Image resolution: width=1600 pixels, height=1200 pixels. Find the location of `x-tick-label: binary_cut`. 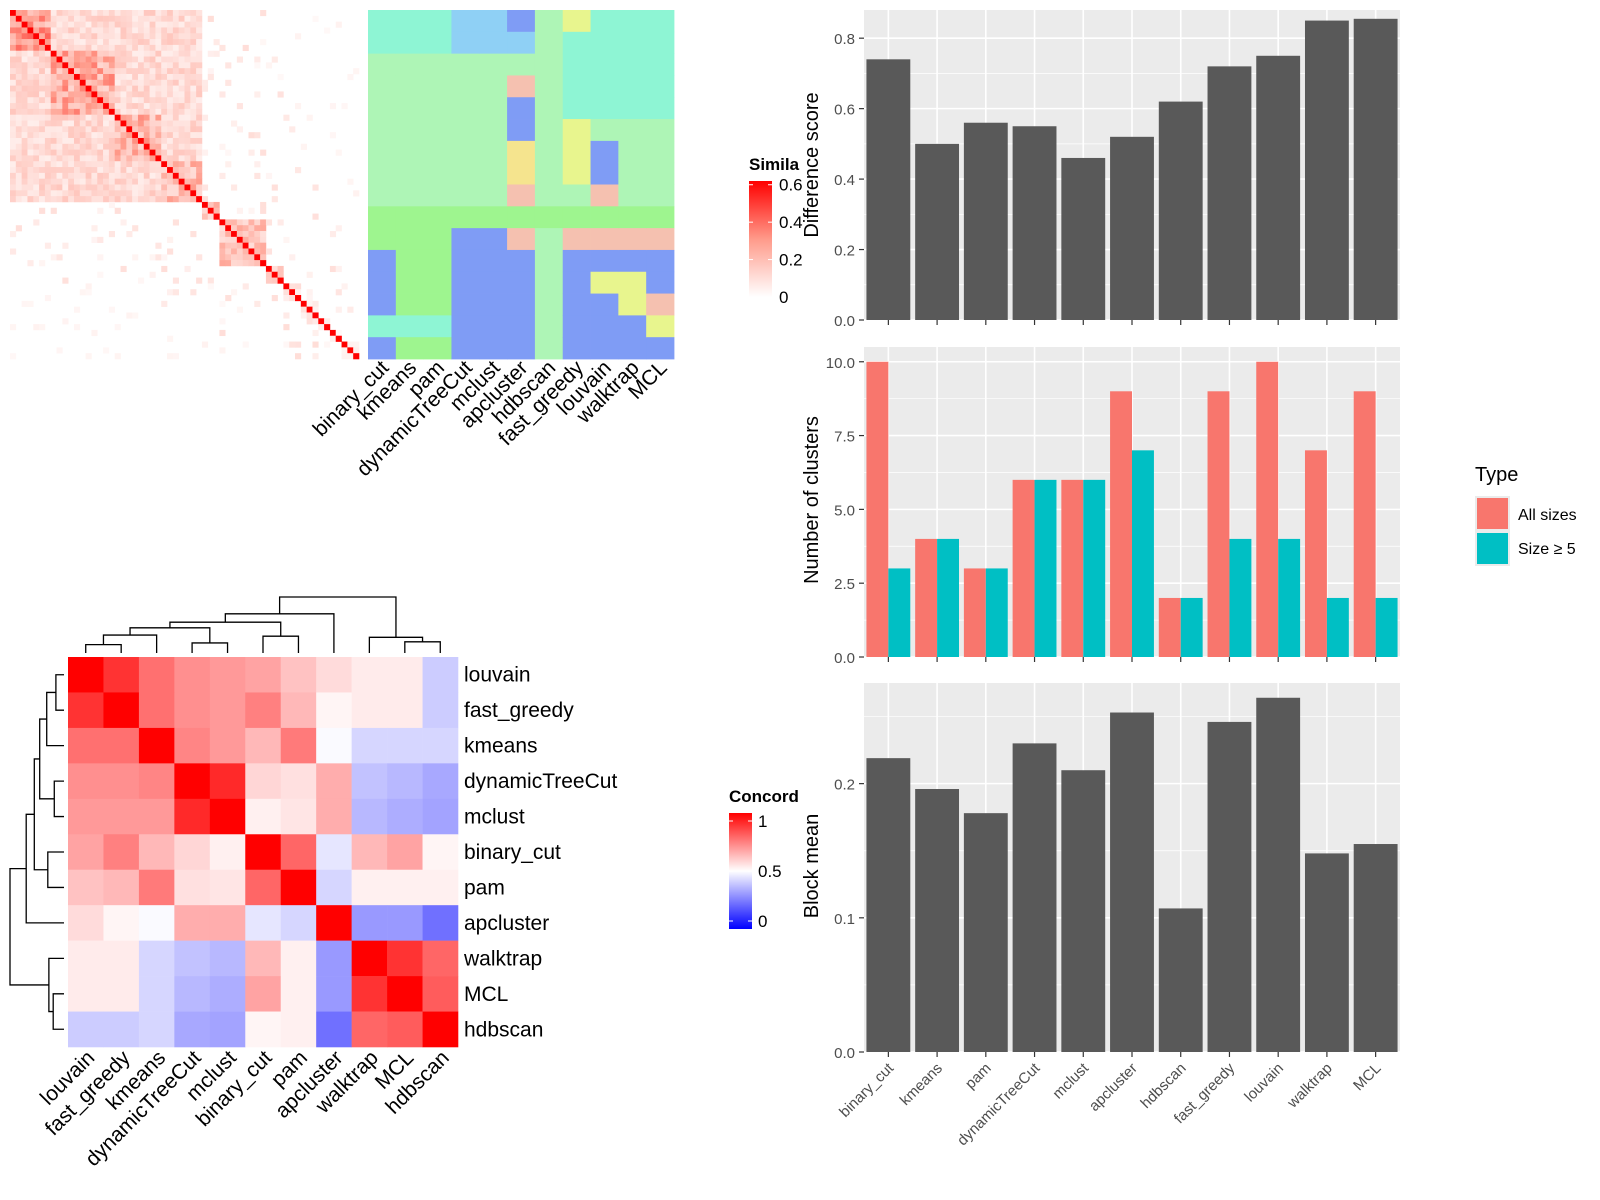

x-tick-label: binary_cut is located at coordinates (867, 1090).